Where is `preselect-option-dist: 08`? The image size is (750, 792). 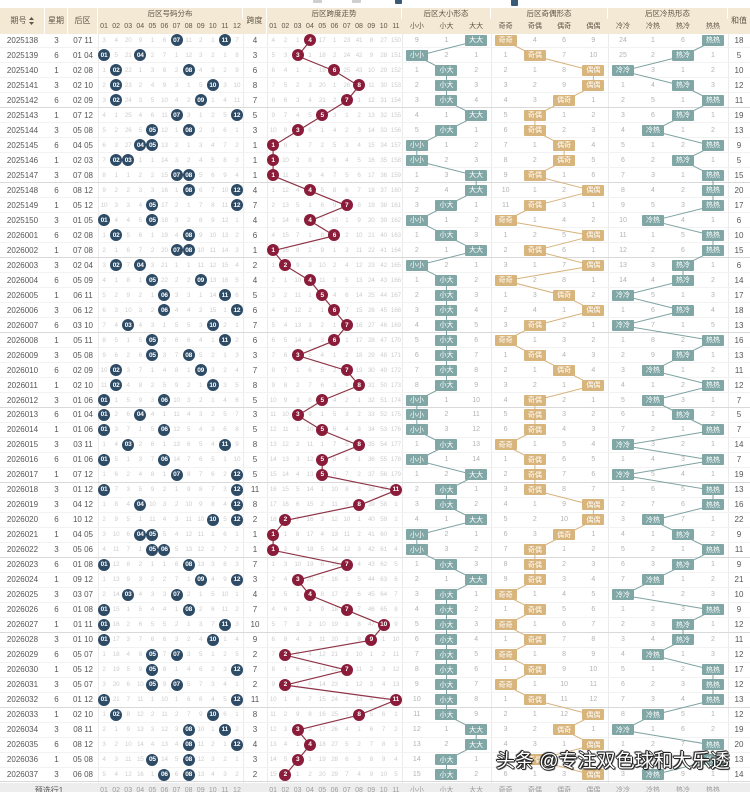
preselect-option-dist: 08 is located at coordinates (189, 787).